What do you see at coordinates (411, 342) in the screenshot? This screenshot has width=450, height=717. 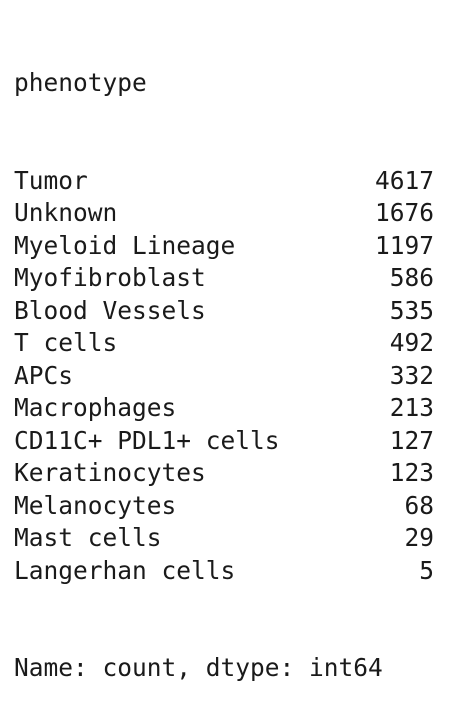 I see `row-value: 492` at bounding box center [411, 342].